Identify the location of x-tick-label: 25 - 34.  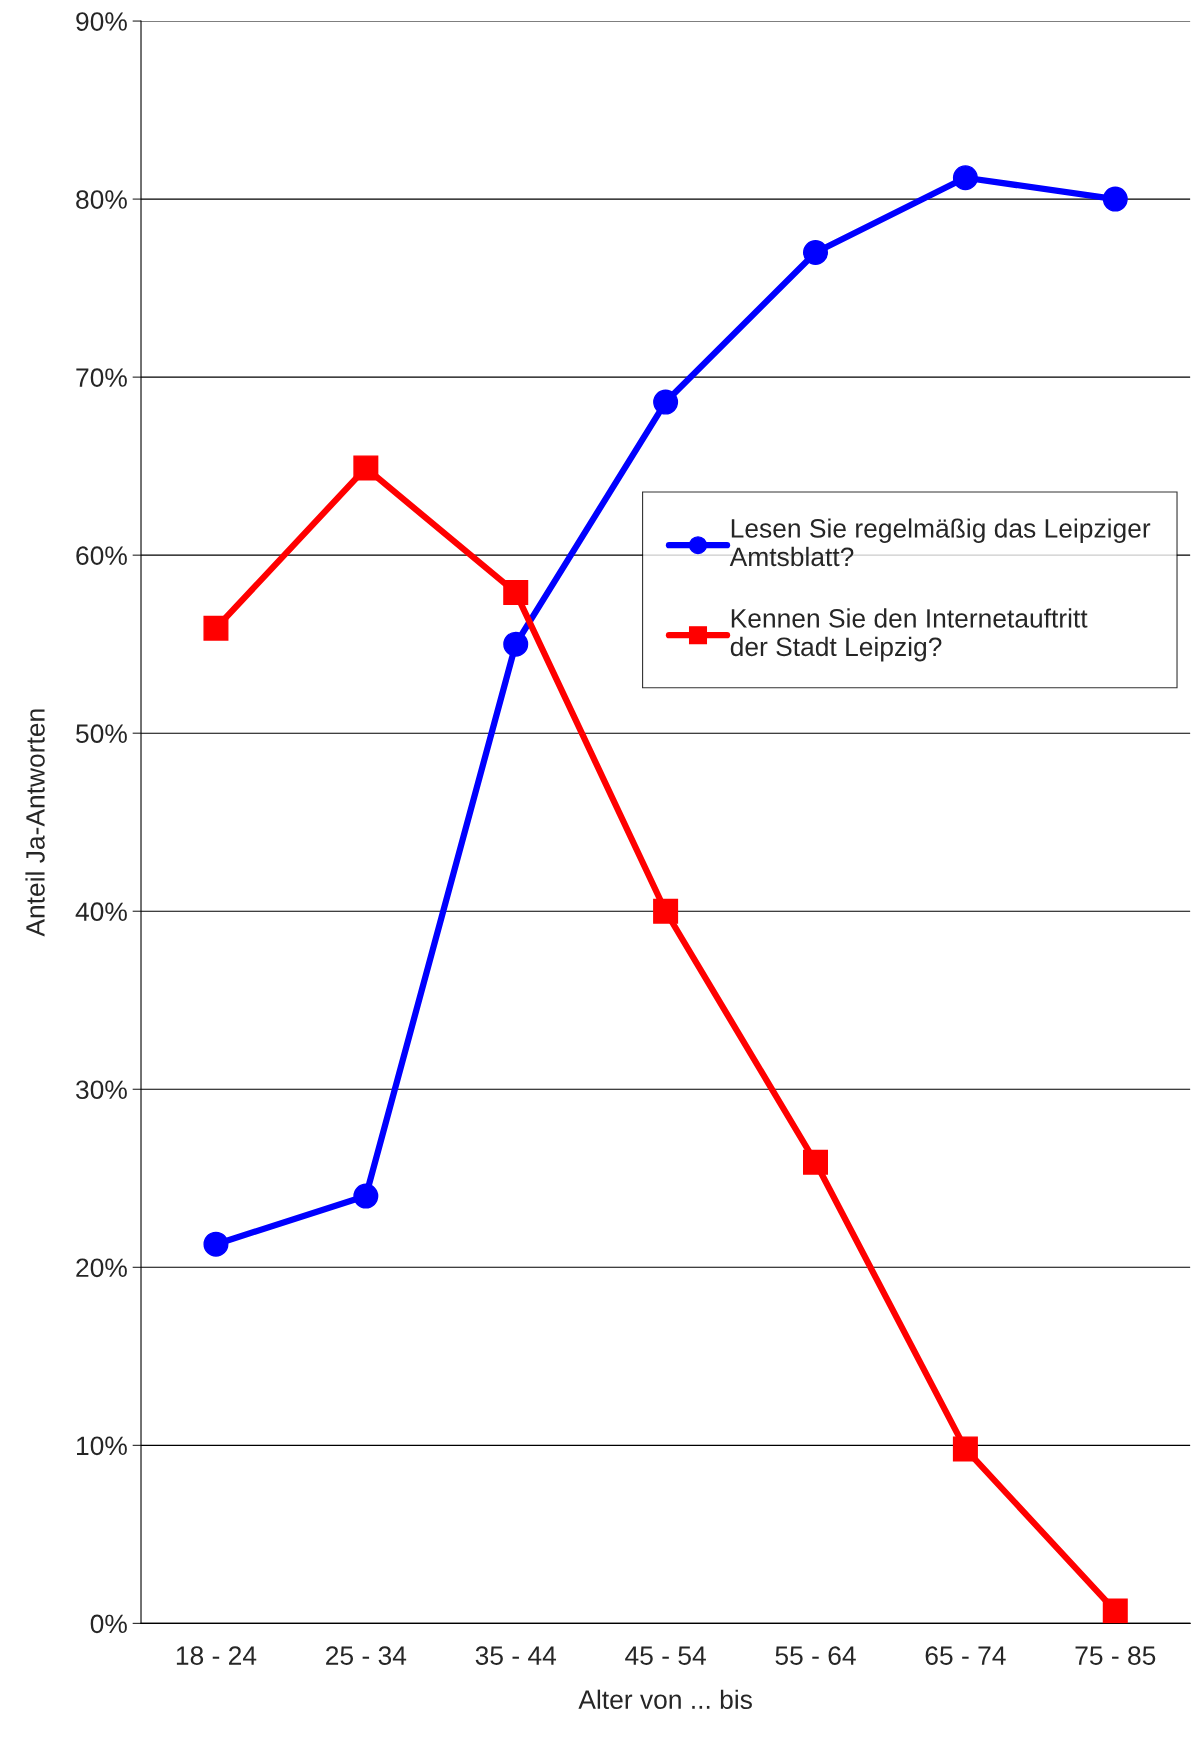
(366, 1655).